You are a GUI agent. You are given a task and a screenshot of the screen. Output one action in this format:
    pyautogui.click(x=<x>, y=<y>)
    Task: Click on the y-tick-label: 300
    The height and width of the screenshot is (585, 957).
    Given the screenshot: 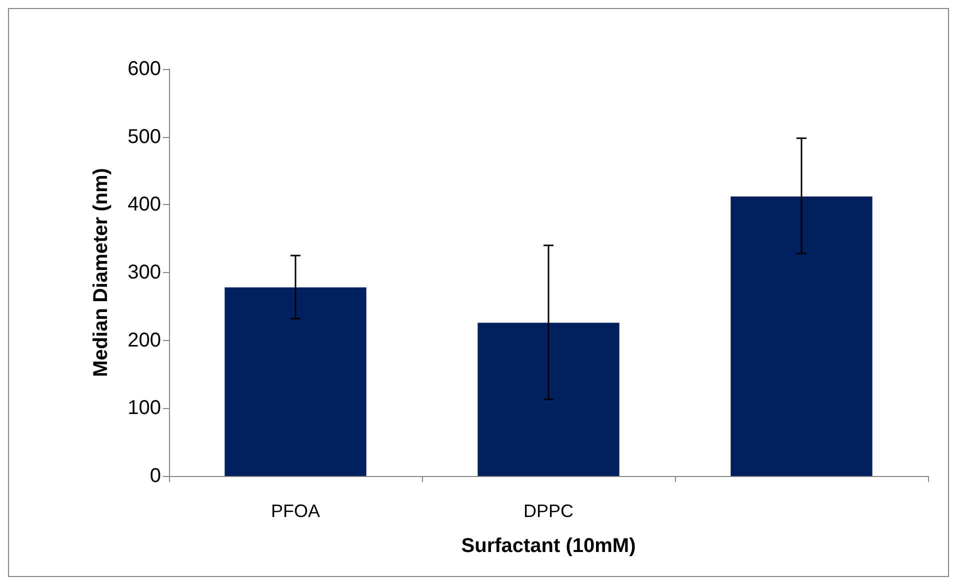 What is the action you would take?
    pyautogui.click(x=144, y=273)
    